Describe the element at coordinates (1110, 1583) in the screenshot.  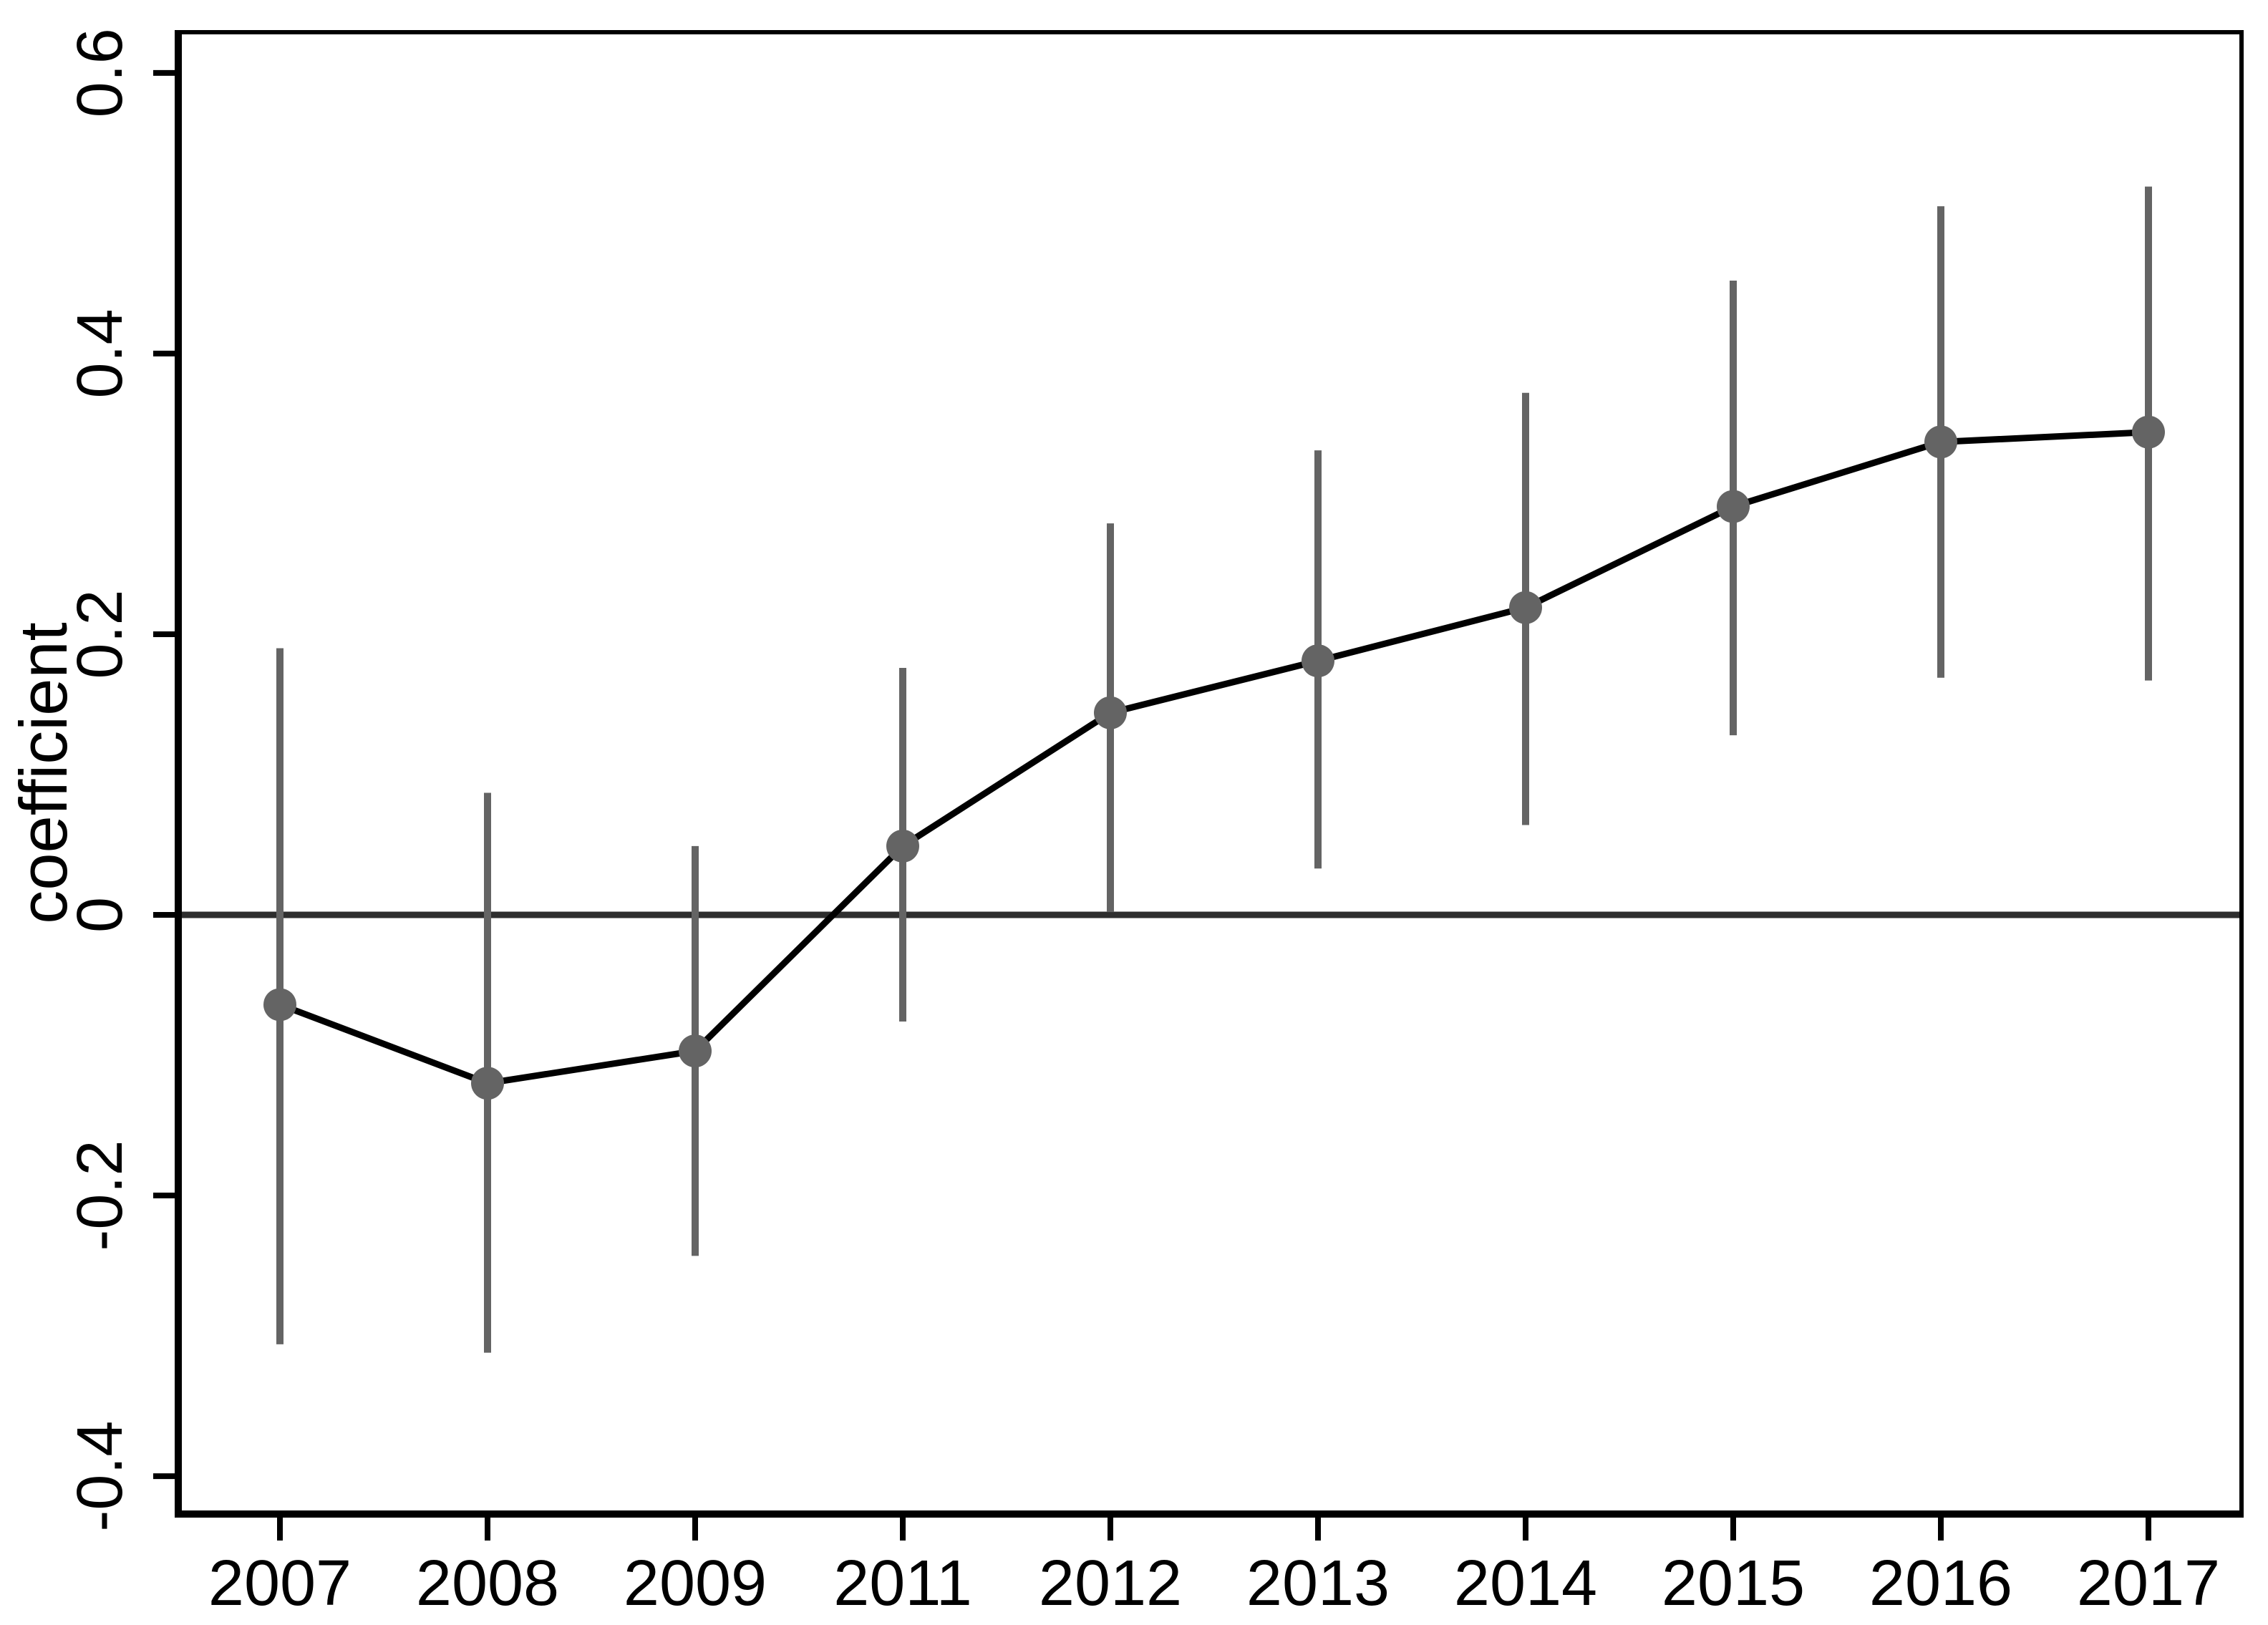
I see `x-tick-label: 2012` at that location.